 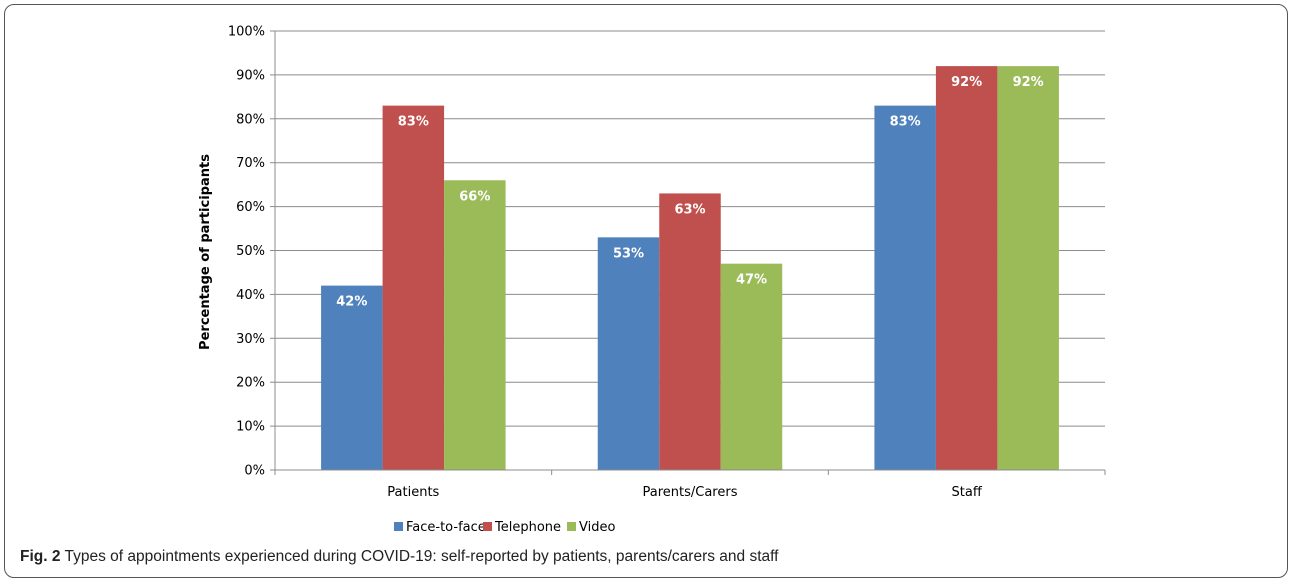 What do you see at coordinates (597, 527) in the screenshot?
I see `legend-label: Video` at bounding box center [597, 527].